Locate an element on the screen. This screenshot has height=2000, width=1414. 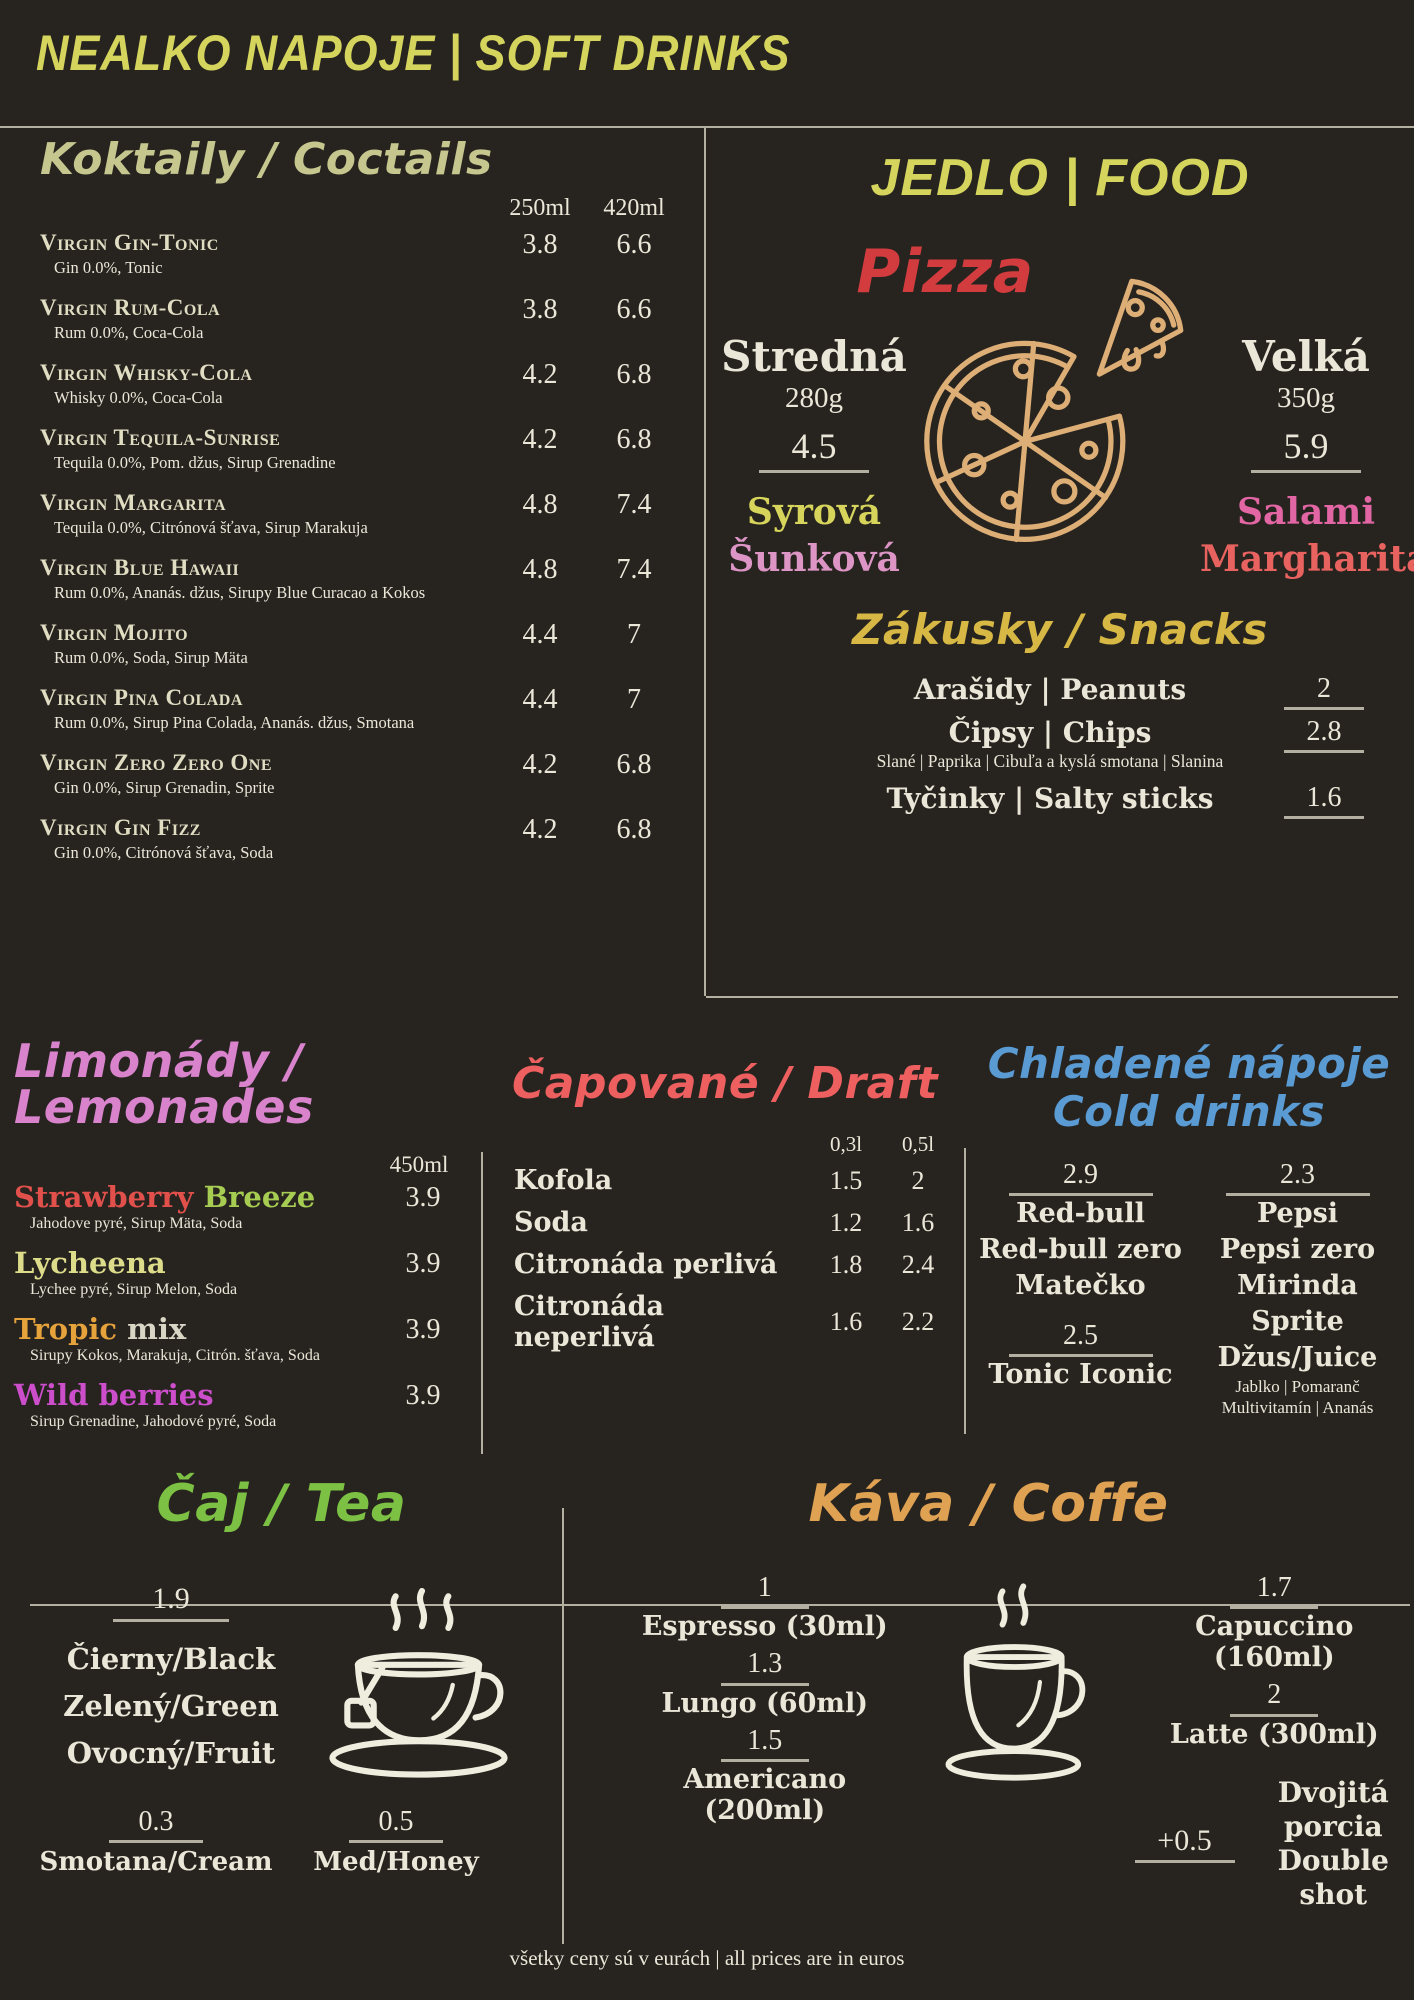
cocktail-price-420ml: 7 is located at coordinates (634, 699).